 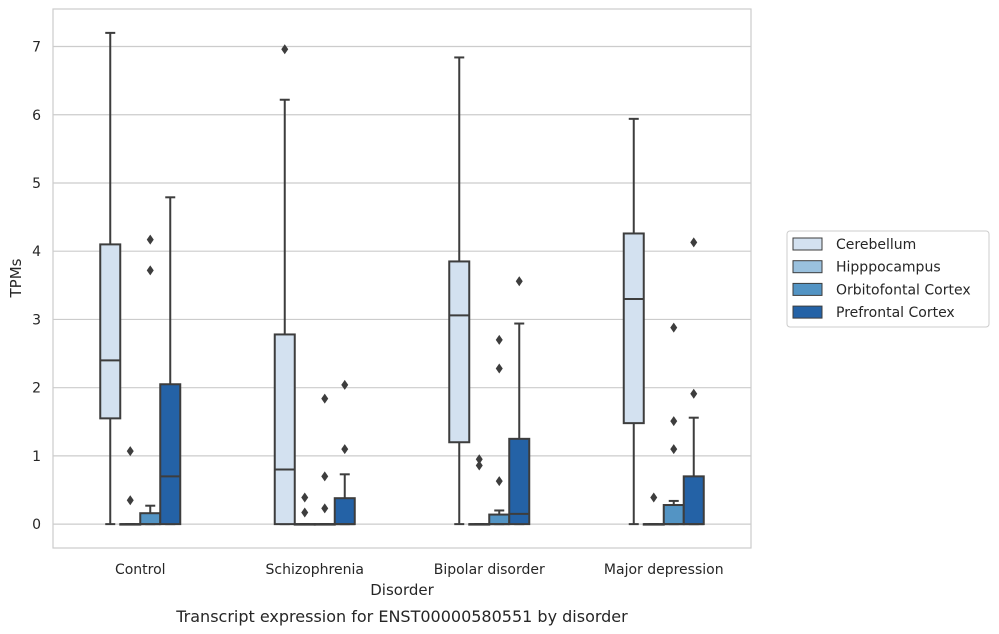 What do you see at coordinates (36, 48) in the screenshot?
I see `y-tick-label: 7` at bounding box center [36, 48].